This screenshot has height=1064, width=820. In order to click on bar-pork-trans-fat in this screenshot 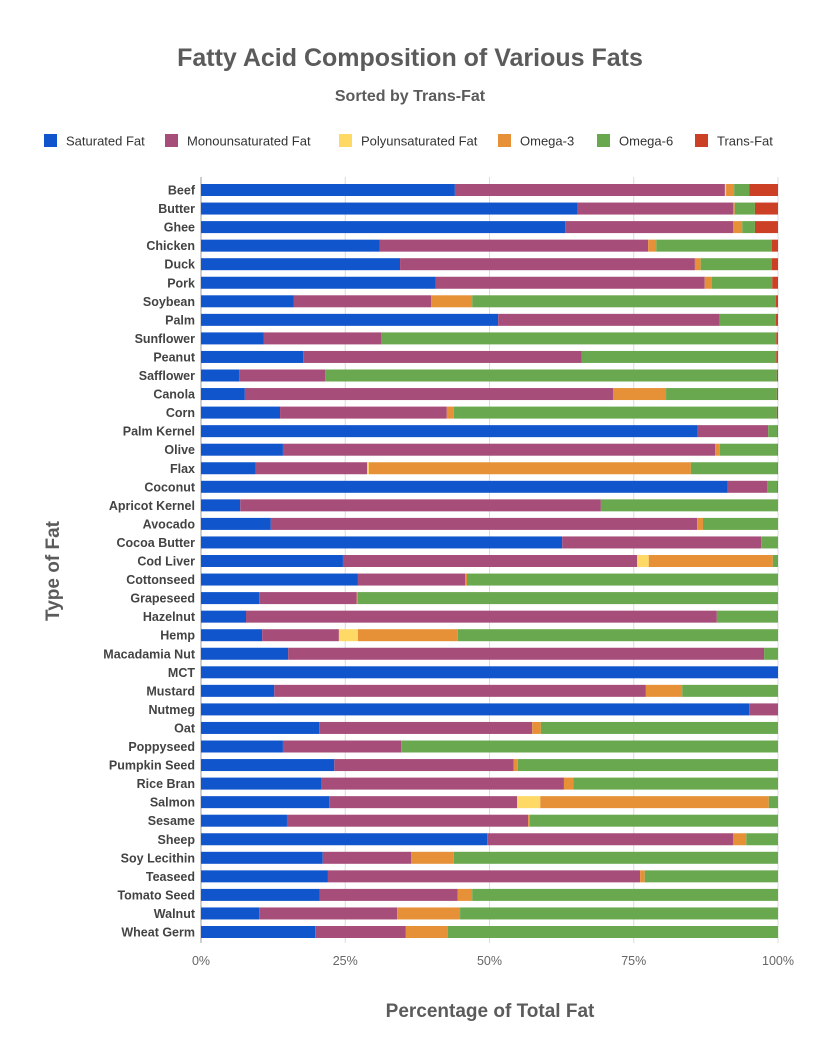, I will do `click(775, 282)`.